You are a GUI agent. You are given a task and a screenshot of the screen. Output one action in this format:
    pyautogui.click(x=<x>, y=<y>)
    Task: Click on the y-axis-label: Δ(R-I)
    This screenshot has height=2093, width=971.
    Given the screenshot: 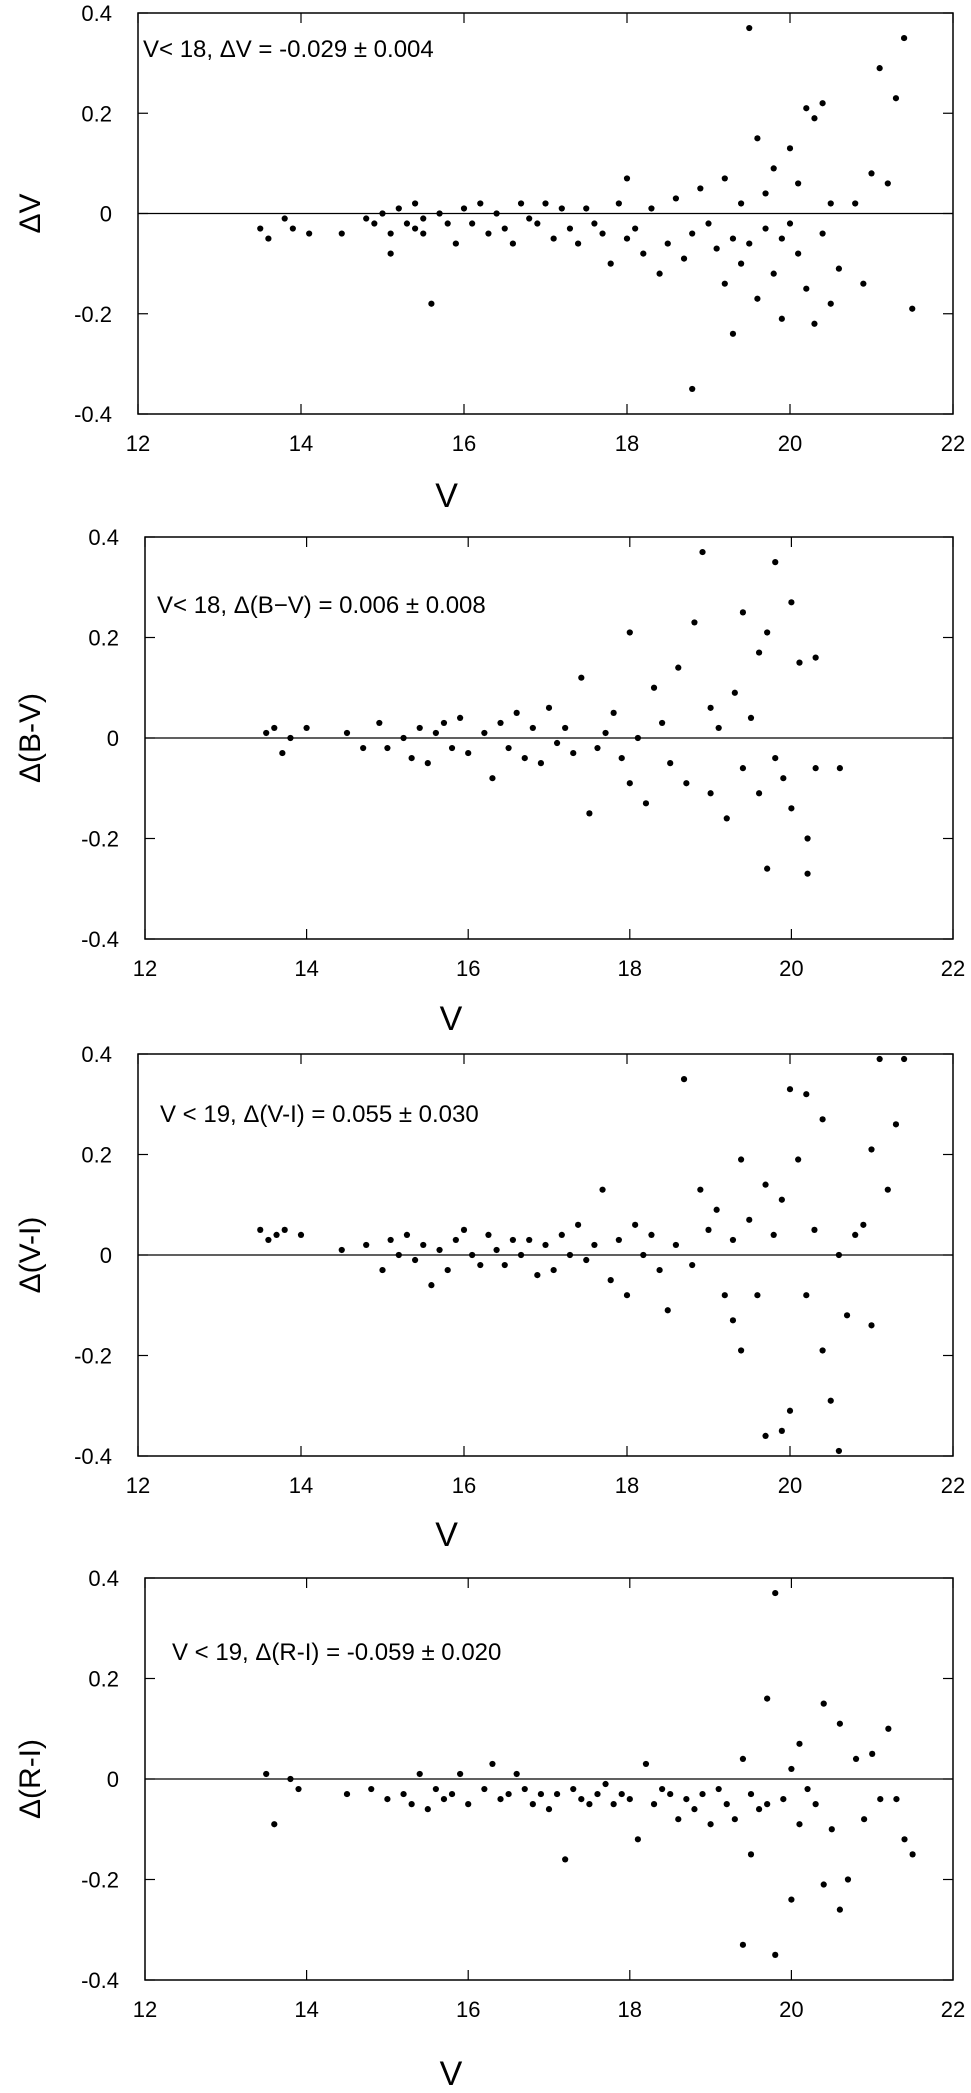 What is the action you would take?
    pyautogui.click(x=30, y=1779)
    